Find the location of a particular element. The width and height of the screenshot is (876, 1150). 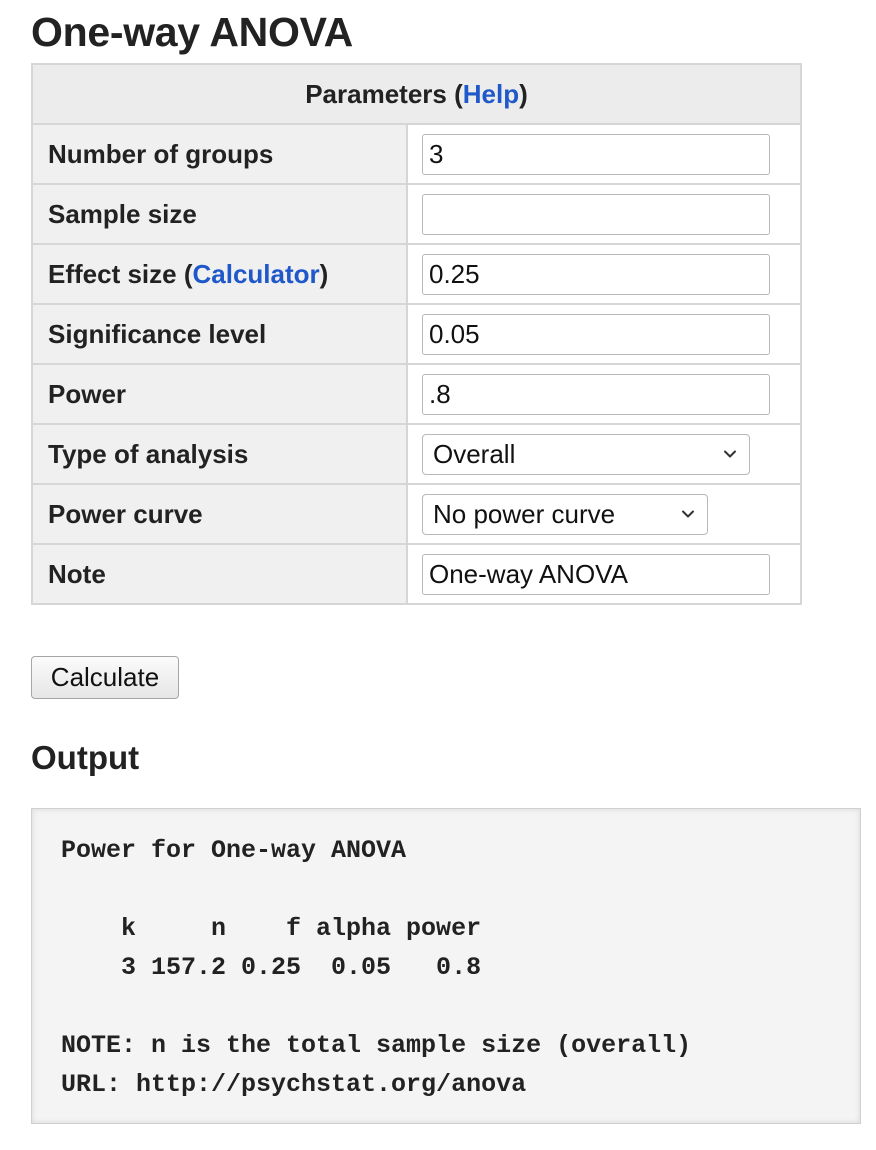

help-link: Help is located at coordinates (491, 93).